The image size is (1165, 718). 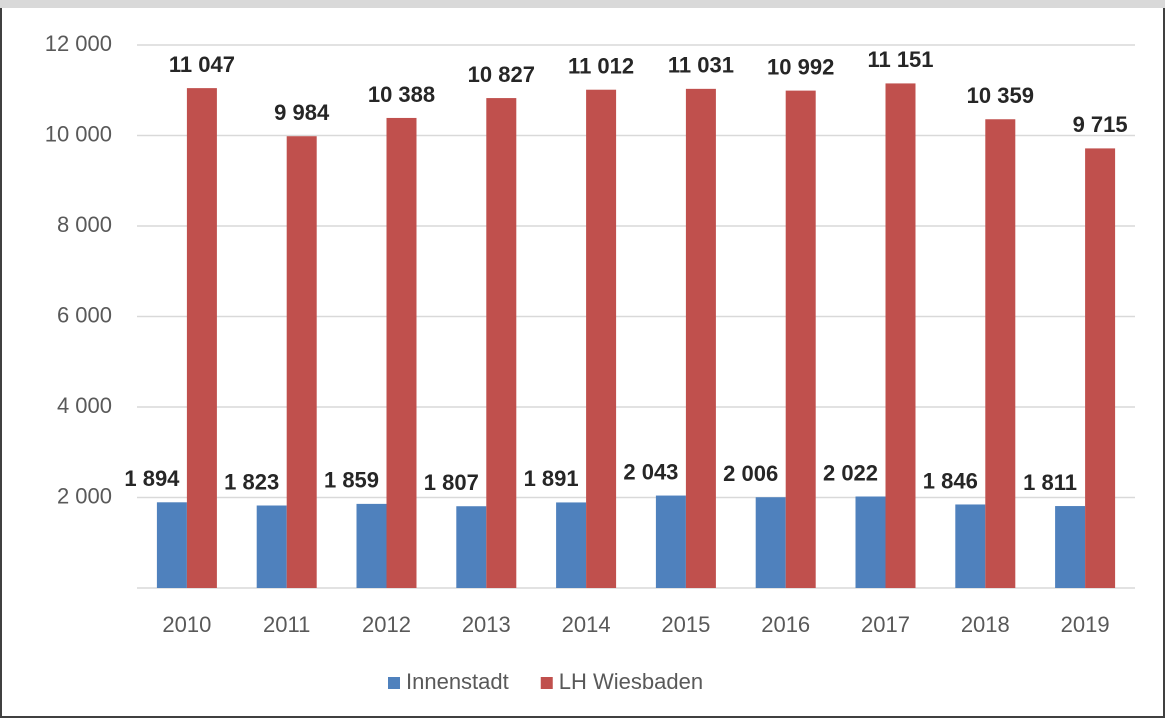 What do you see at coordinates (251, 481) in the screenshot?
I see `data-label: 1 823` at bounding box center [251, 481].